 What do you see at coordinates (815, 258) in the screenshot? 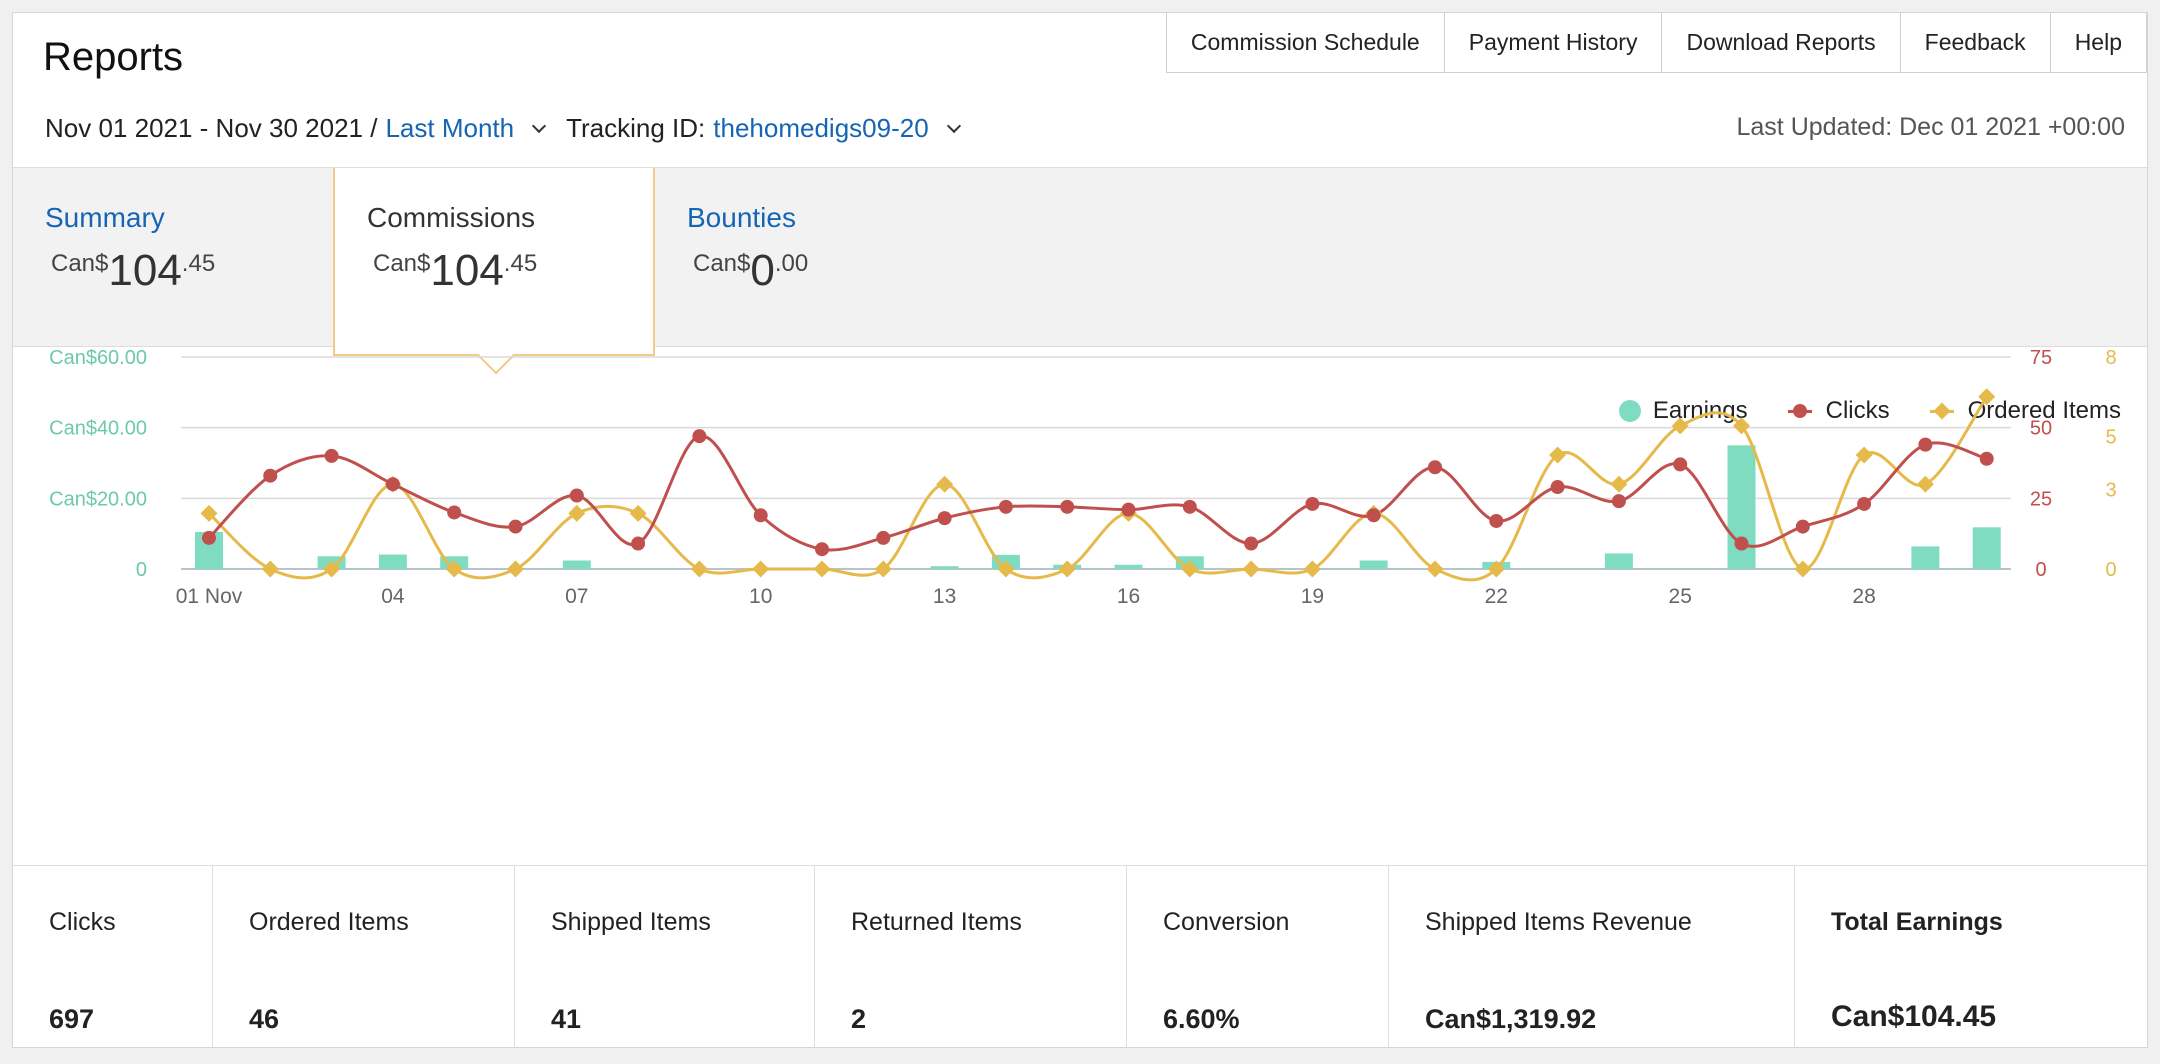
I see `tab-bounties: Bounties Can$ 0 .00` at bounding box center [815, 258].